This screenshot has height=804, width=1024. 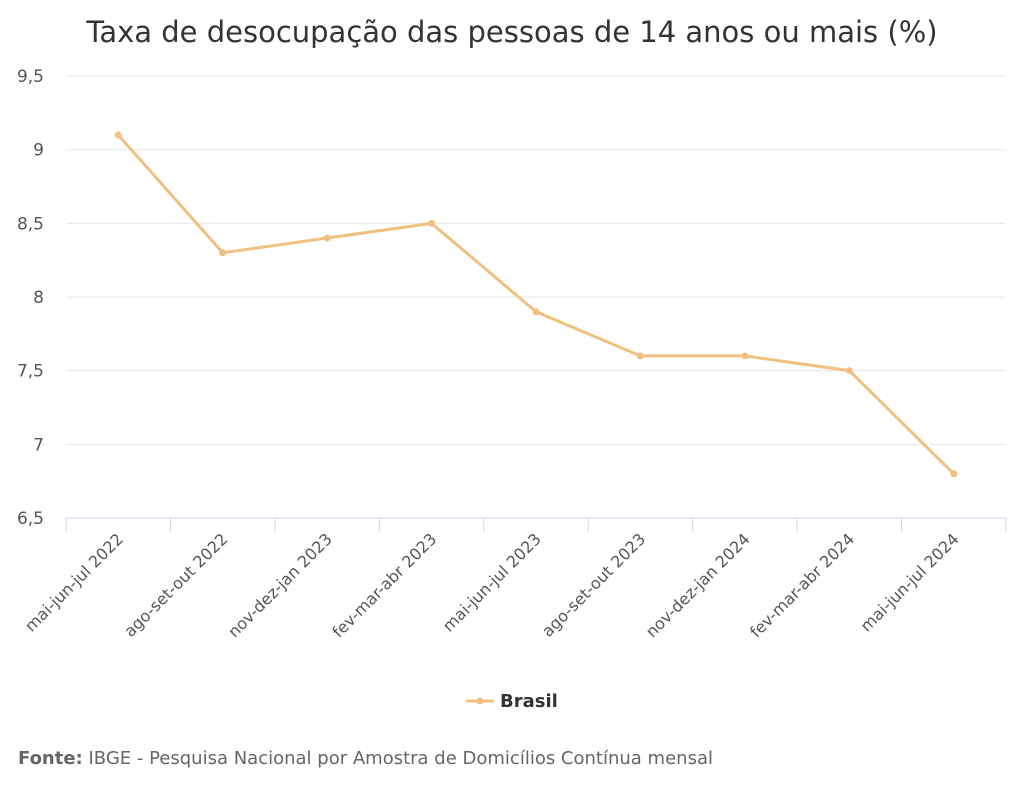 I want to click on y-tick-label: 9,5, so click(x=30, y=77).